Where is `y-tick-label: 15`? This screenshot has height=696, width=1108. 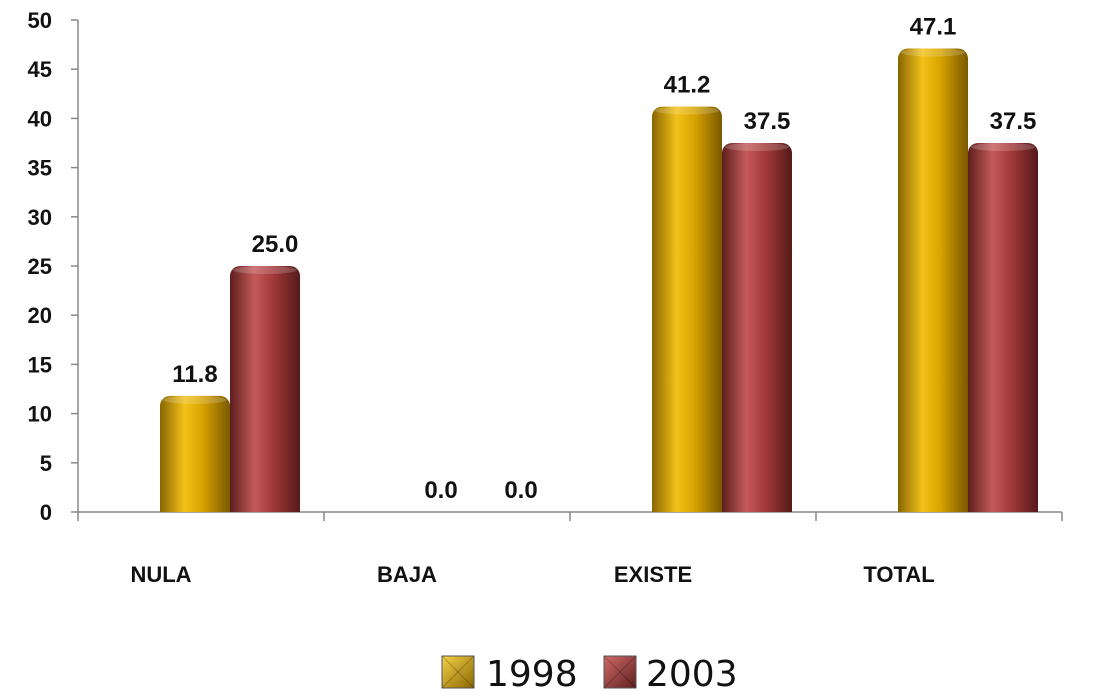 y-tick-label: 15 is located at coordinates (40, 364).